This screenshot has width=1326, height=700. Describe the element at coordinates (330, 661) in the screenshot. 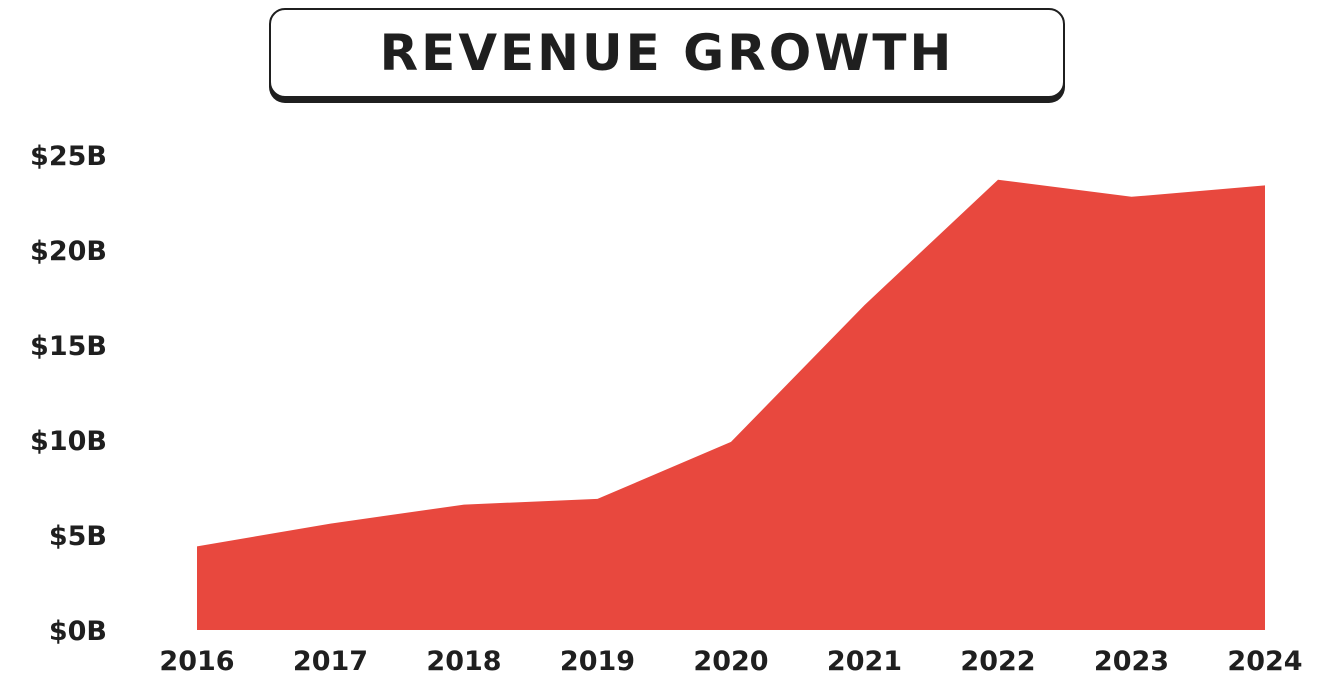

I see `x-tick-label: 2017` at that location.